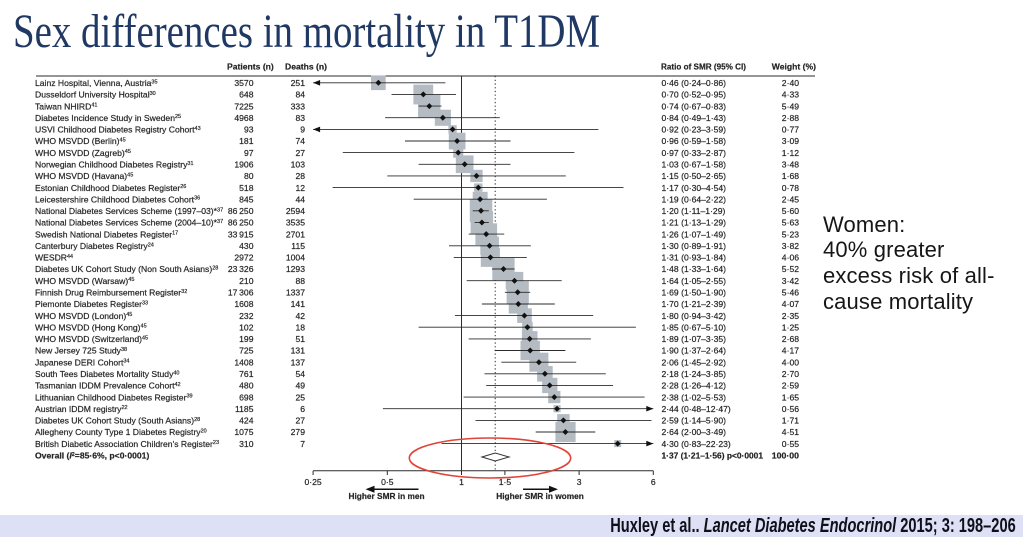  I want to click on svg-text: 761, so click(246, 374).